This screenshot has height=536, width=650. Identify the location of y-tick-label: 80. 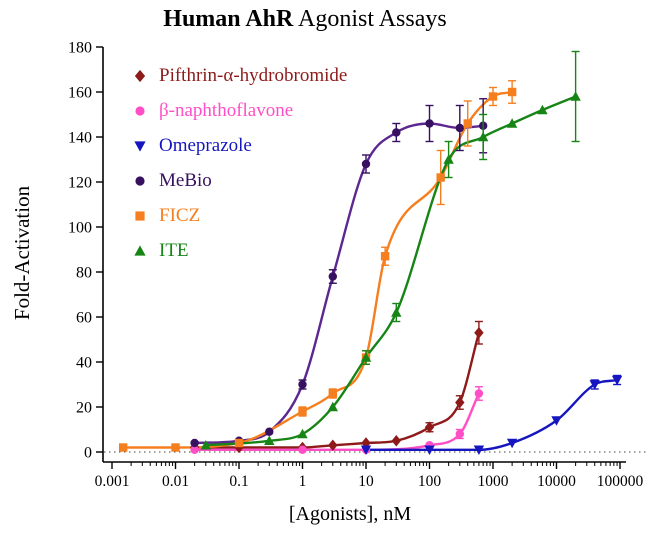
(84, 273).